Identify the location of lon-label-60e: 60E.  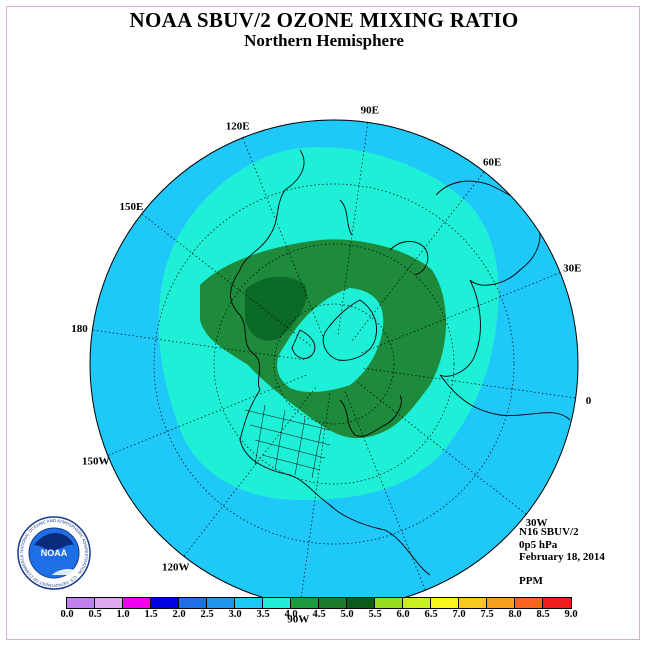
(492, 162).